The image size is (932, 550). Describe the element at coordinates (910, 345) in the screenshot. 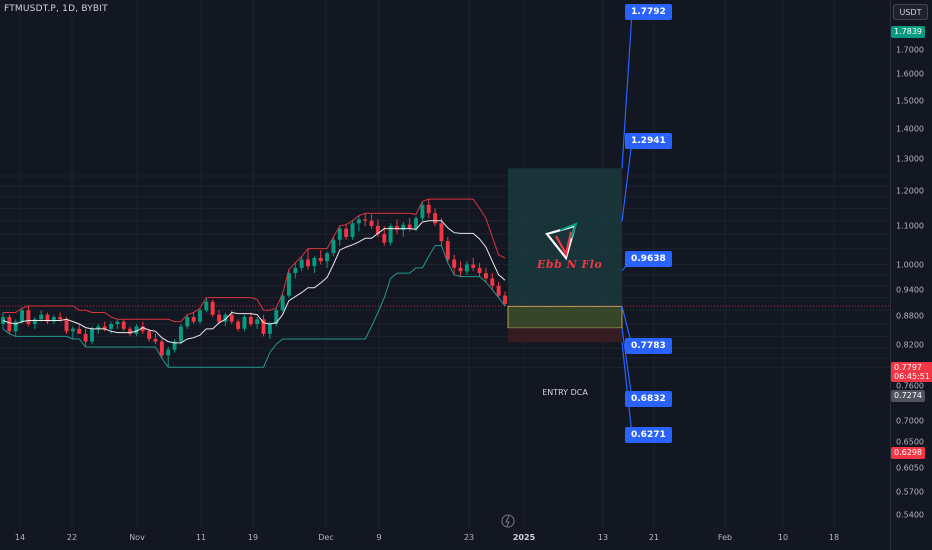

I see `y-tick: 0.8200` at that location.